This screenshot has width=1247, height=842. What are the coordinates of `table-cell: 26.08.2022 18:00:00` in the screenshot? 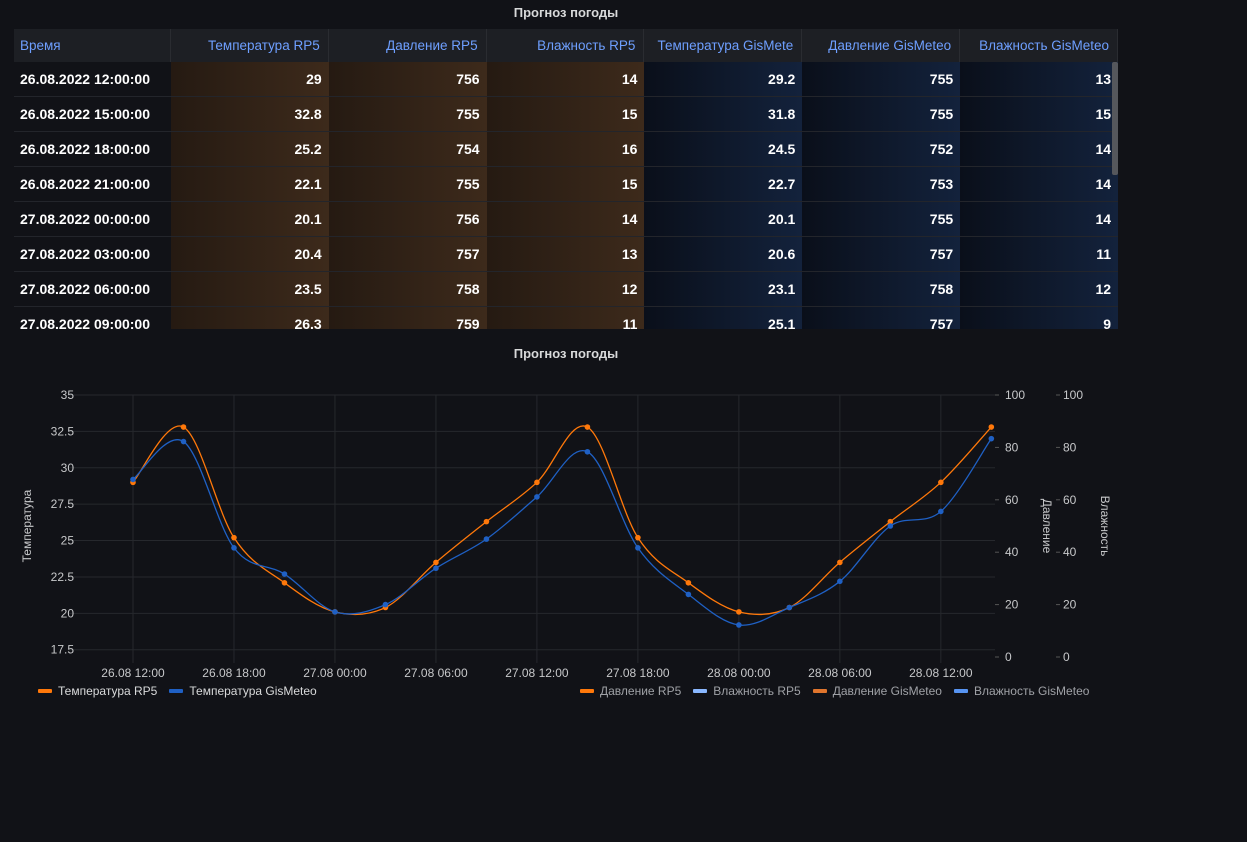 It's located at (92, 149).